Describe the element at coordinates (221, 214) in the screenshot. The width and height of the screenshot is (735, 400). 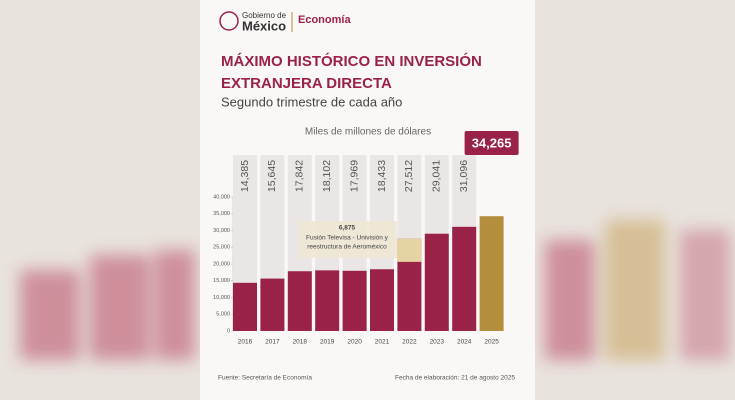
I see `y-tick-label: 35,000` at that location.